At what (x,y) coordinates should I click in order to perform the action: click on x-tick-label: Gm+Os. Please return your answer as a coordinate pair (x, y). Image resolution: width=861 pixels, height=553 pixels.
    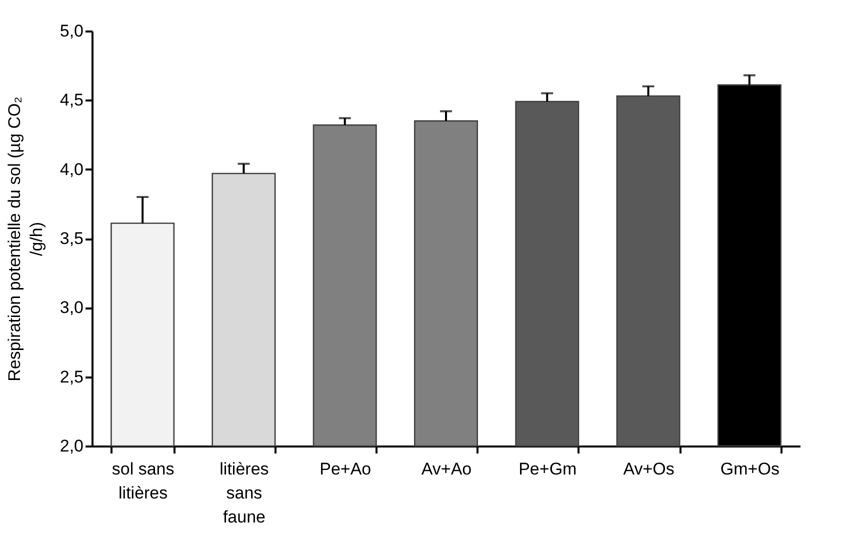
    Looking at the image, I should click on (750, 469).